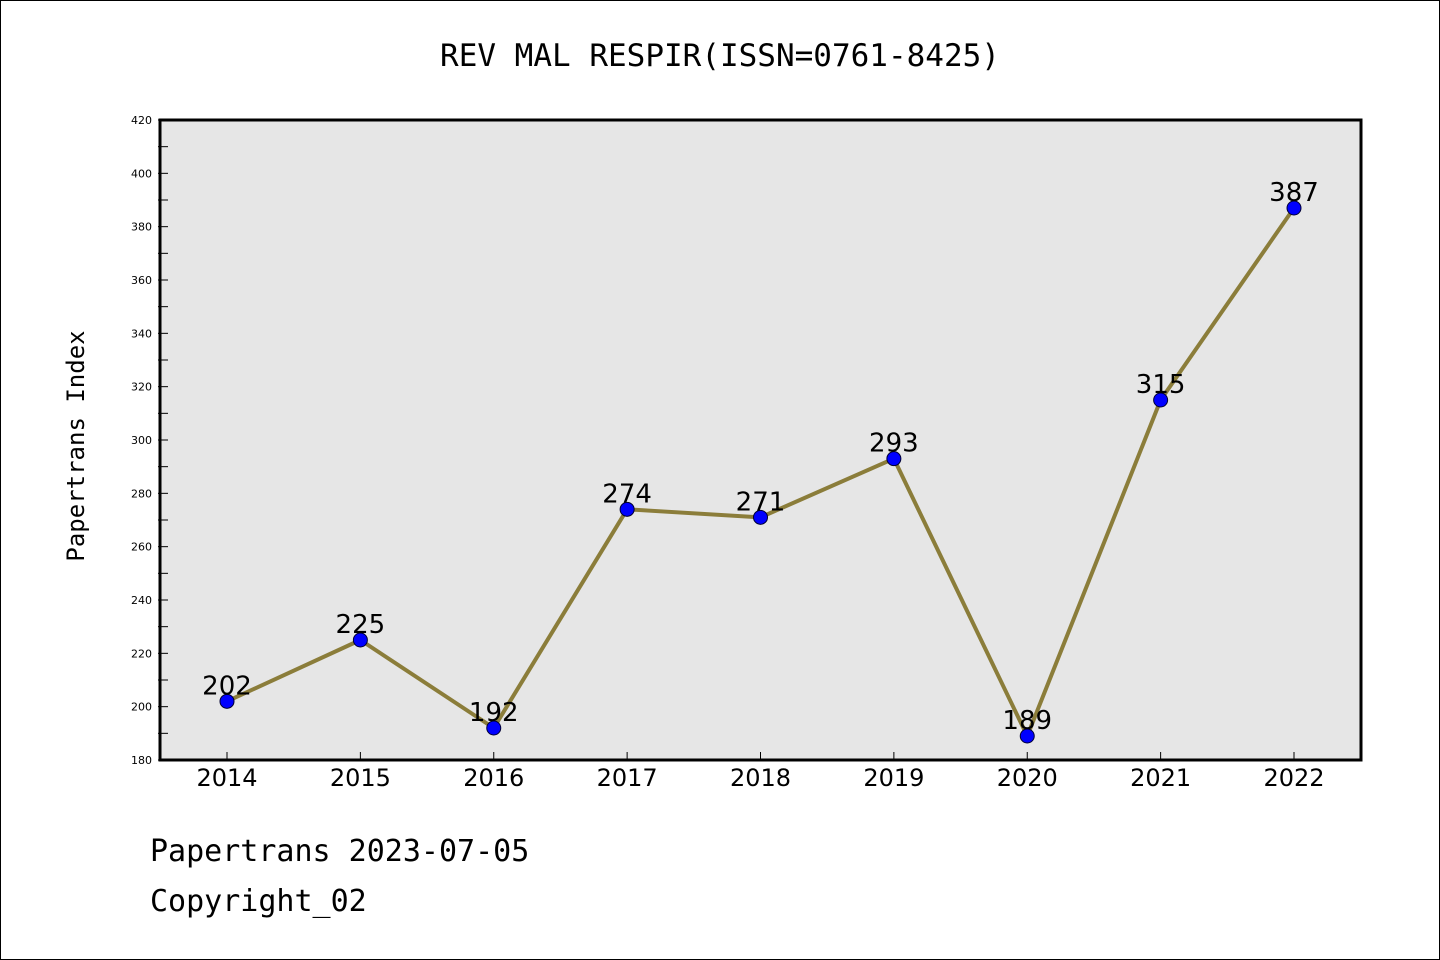  I want to click on data-label: 274, so click(627, 494).